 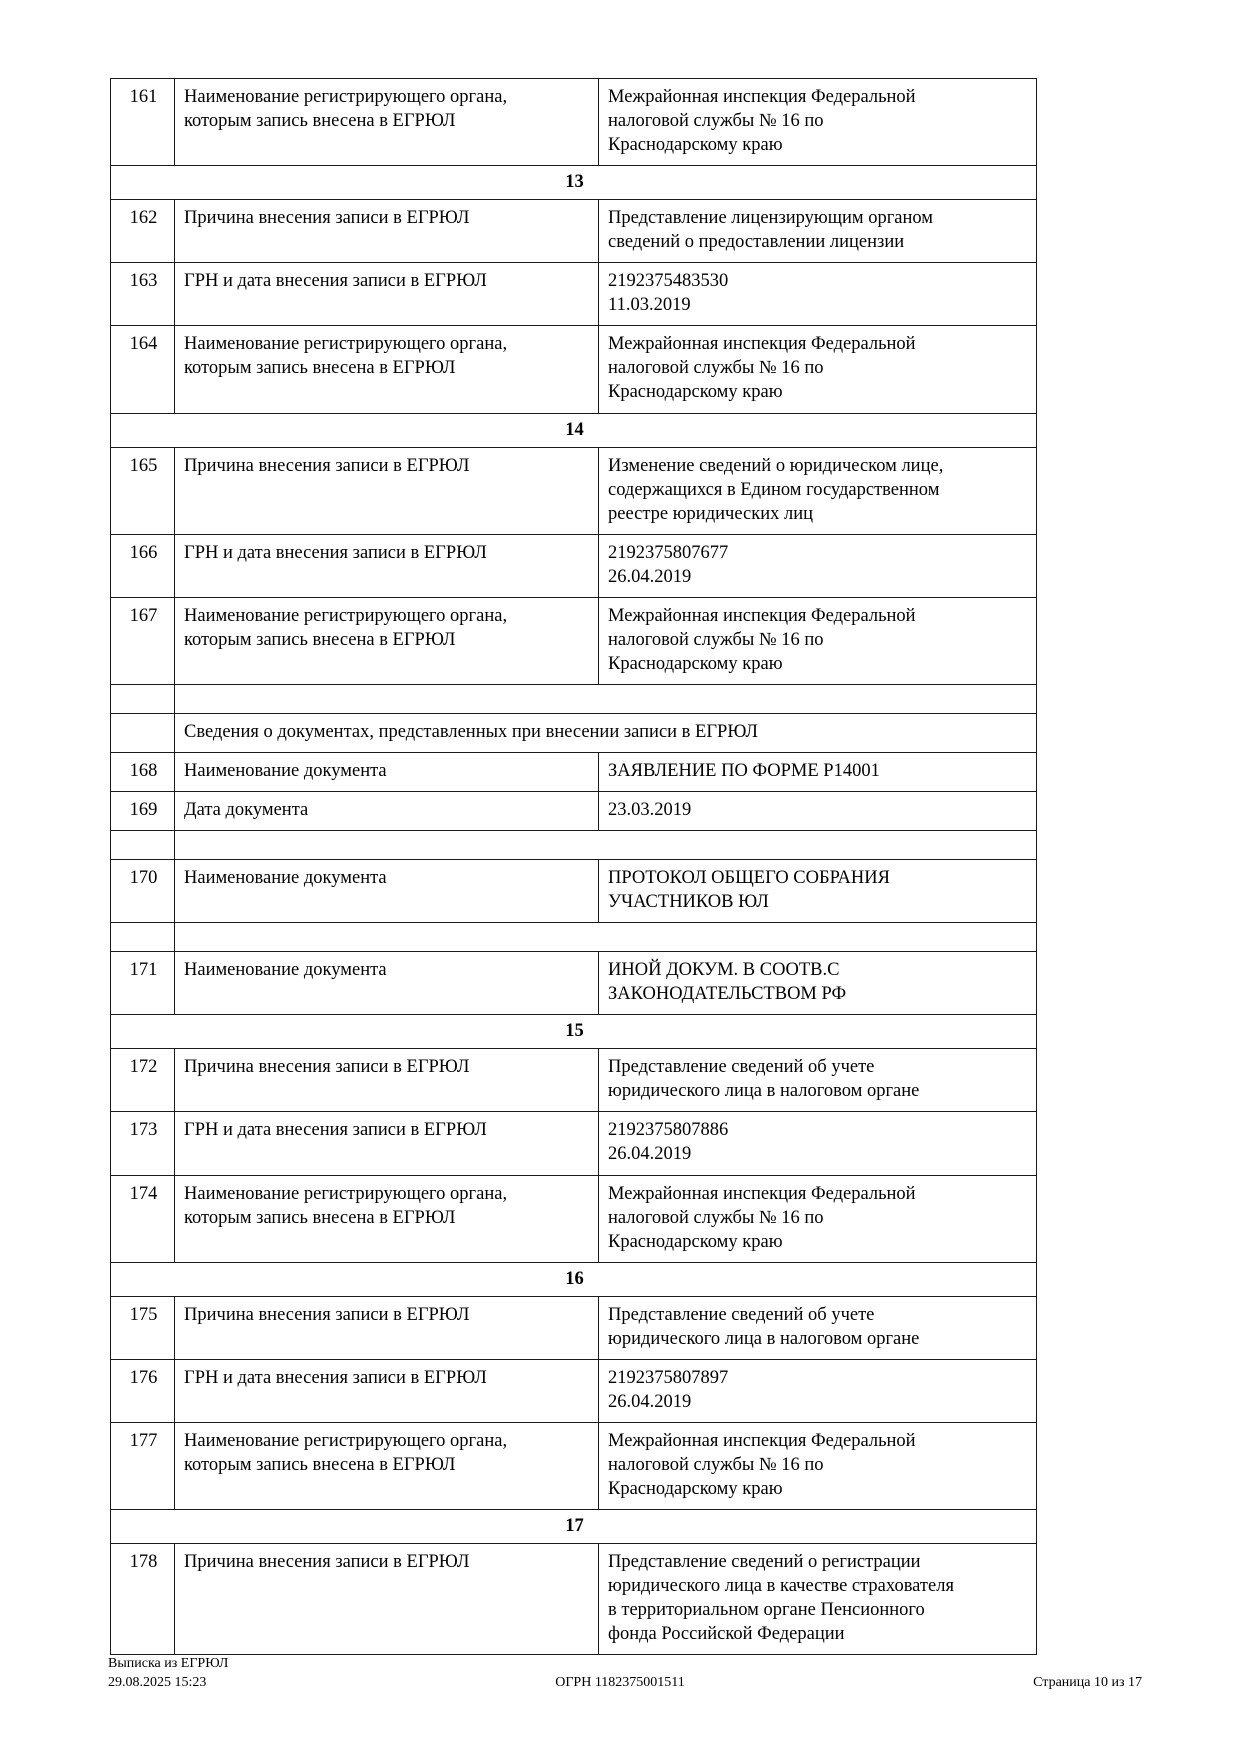 I want to click on row-value-line: ЗАКОНОДАТЕЛЬСТВОМ РФ, so click(x=727, y=994).